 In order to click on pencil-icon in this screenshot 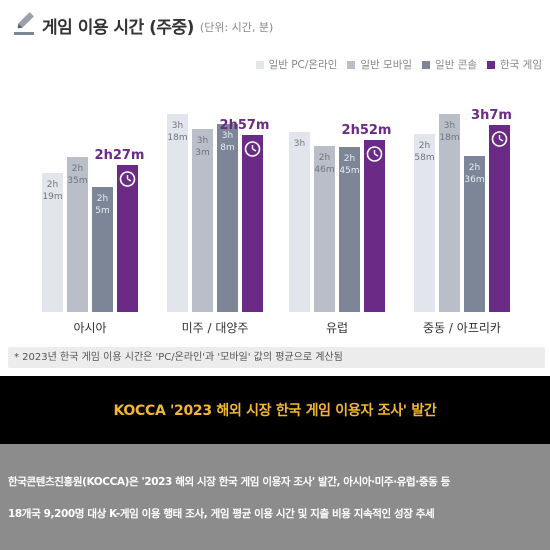, I will do `click(24, 23)`.